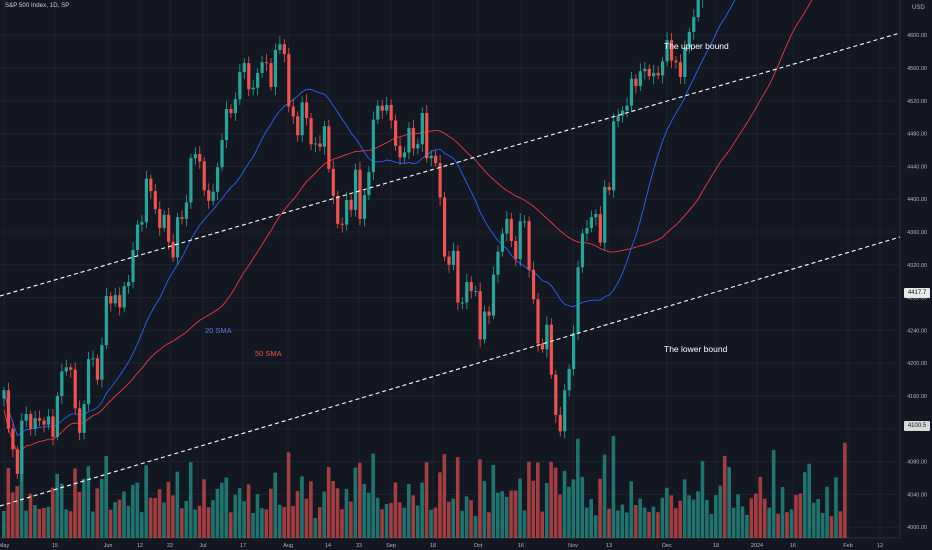 This screenshot has height=550, width=932. I want to click on y-tick-label: 4200.00, so click(917, 364).